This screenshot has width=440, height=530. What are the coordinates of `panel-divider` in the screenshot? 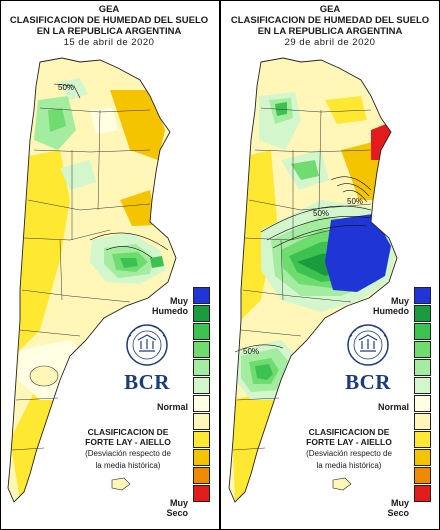 It's located at (220, 265).